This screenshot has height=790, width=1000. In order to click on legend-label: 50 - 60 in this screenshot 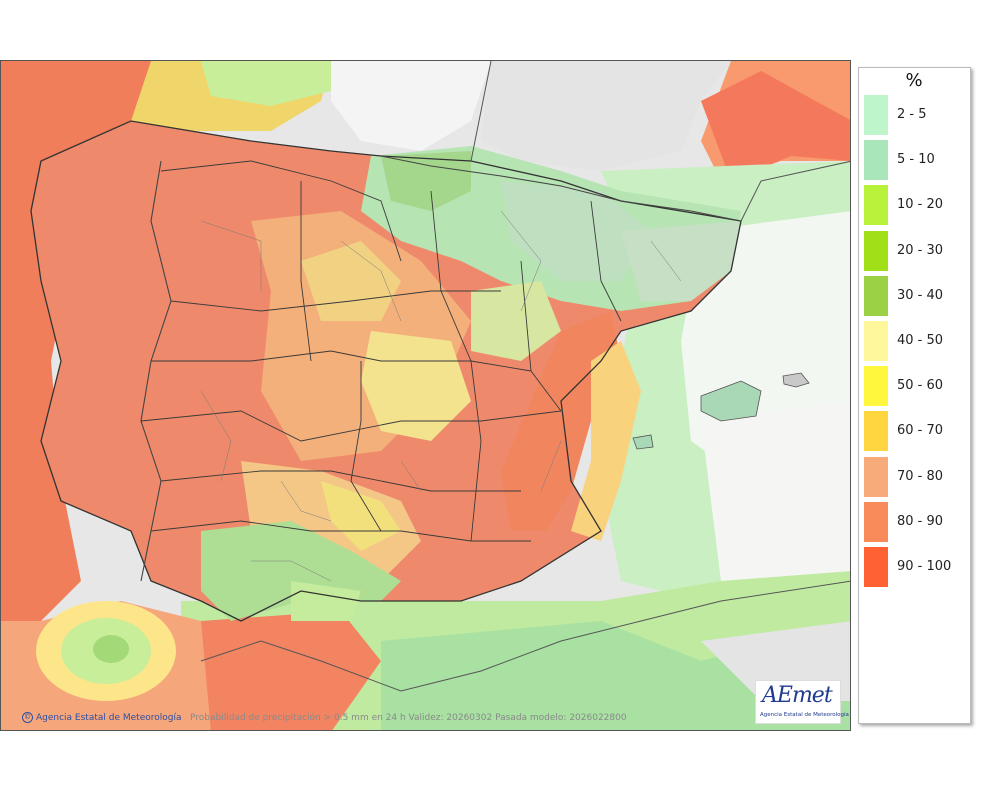, I will do `click(920, 386)`.